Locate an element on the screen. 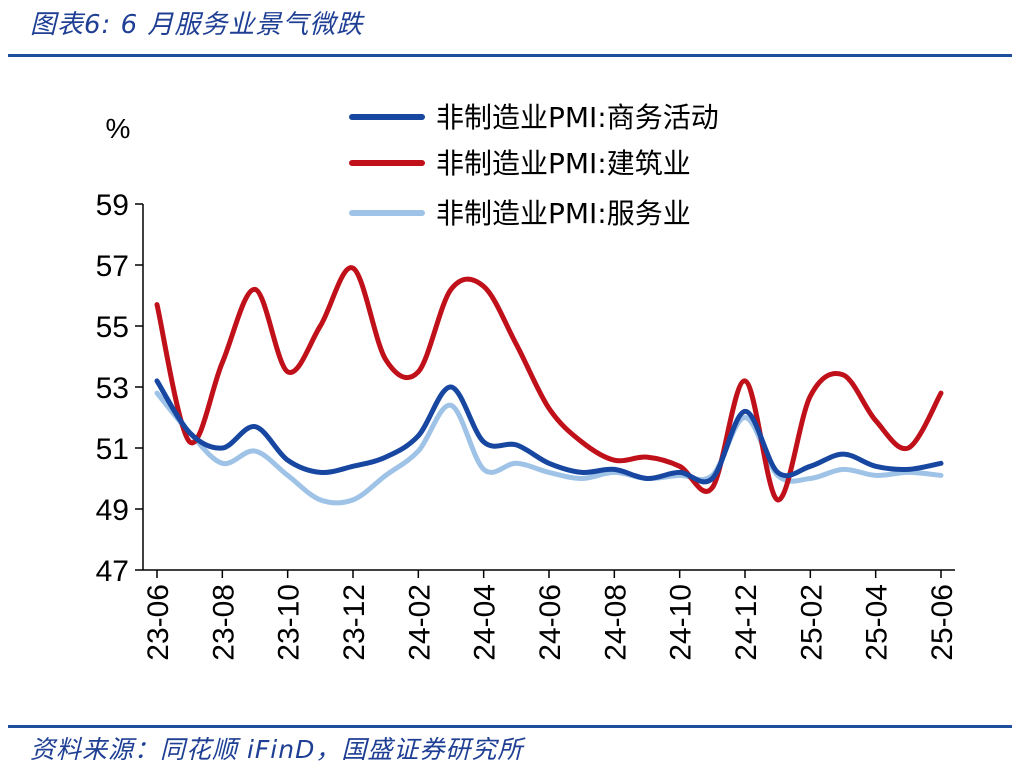  y-tick-label: 55 is located at coordinates (112, 327).